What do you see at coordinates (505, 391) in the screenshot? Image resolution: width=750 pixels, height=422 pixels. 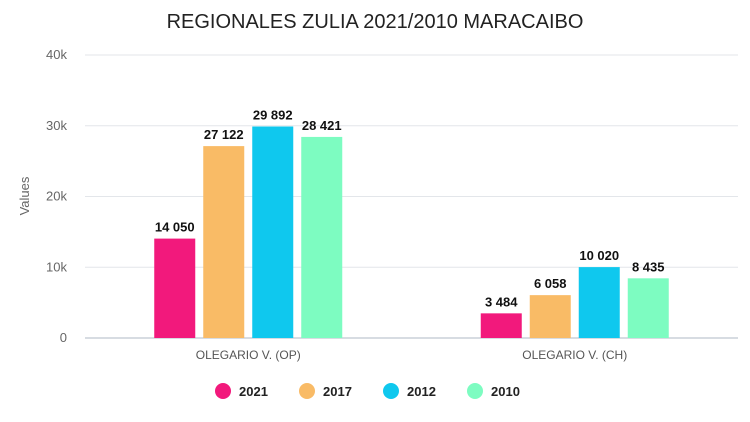 I see `legend-label: 2010` at bounding box center [505, 391].